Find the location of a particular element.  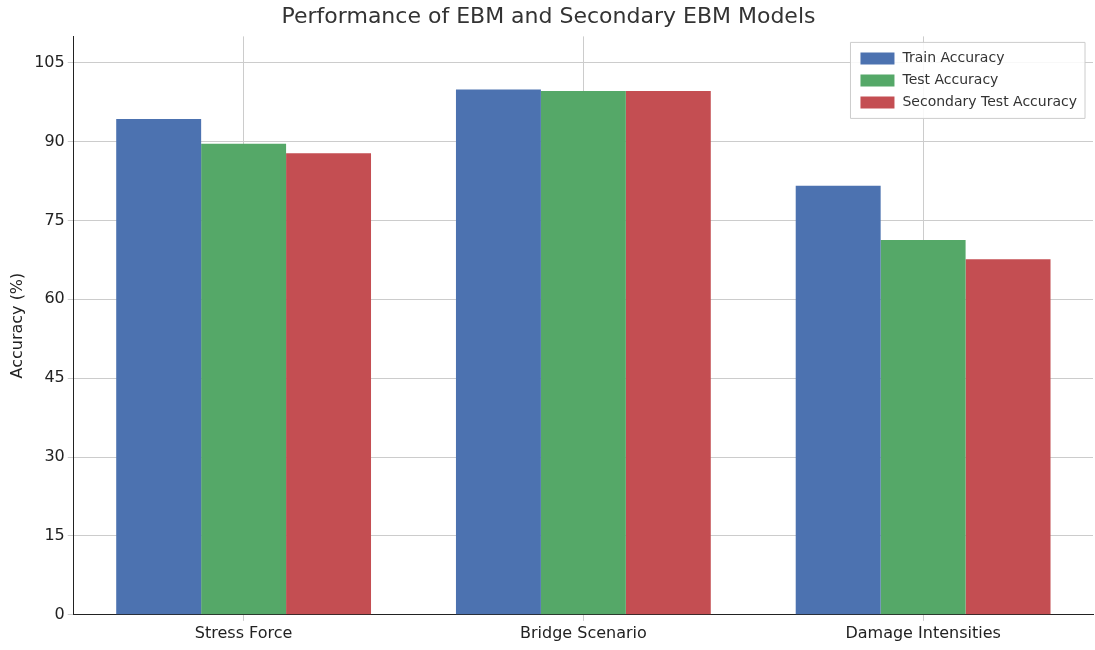

x-tick-label: Stress Force is located at coordinates (243, 632).